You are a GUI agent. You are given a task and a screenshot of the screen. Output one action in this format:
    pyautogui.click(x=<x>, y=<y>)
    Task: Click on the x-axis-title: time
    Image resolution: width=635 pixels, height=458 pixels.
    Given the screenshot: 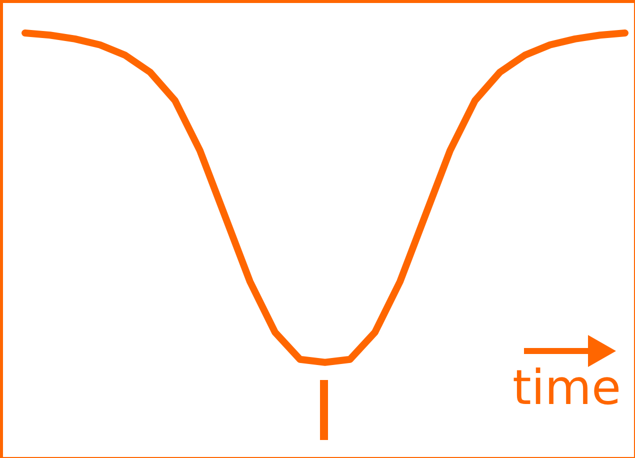 What is the action you would take?
    pyautogui.click(x=566, y=388)
    